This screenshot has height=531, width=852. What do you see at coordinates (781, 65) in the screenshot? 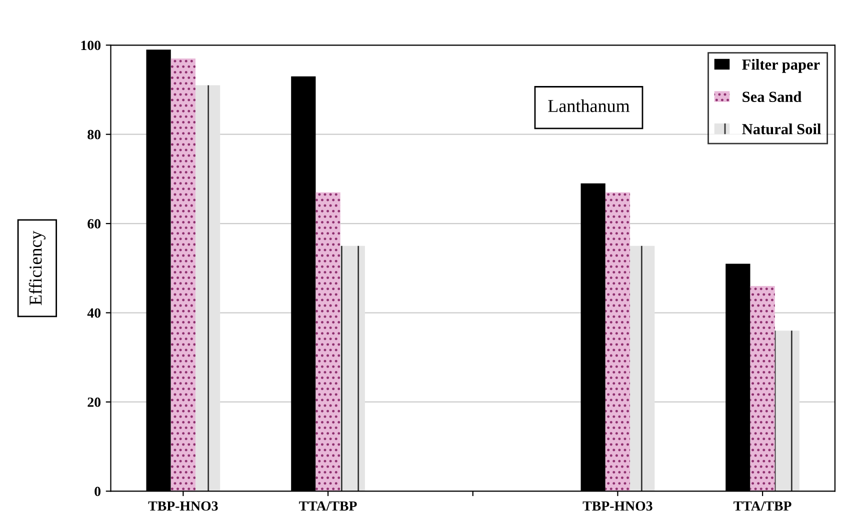
I see `legend-label: Filter paper` at bounding box center [781, 65].